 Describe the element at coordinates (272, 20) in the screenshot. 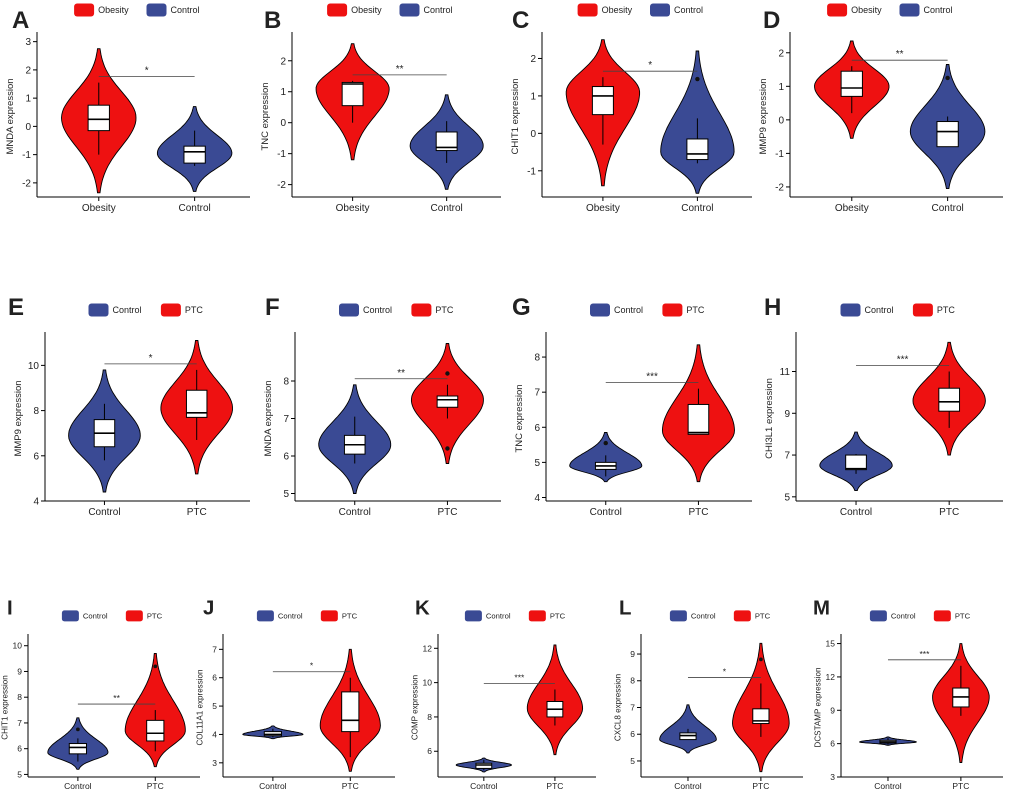

I see `panel-letter: B` at that location.